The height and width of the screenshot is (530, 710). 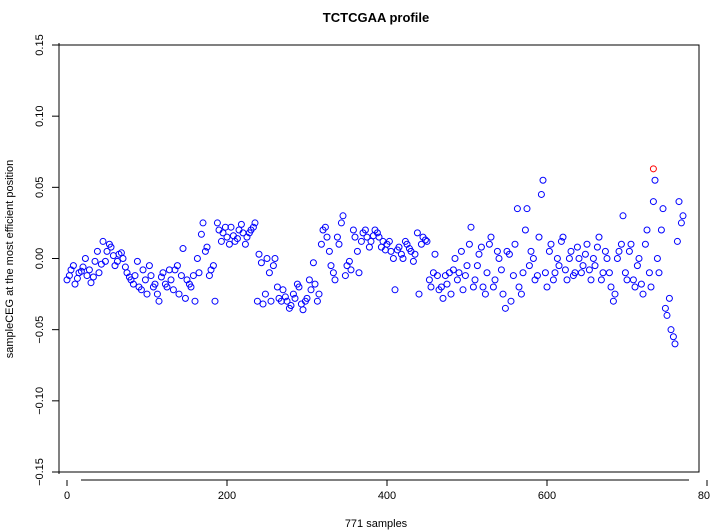 I want to click on x-tick-label: 800, so click(x=704, y=496).